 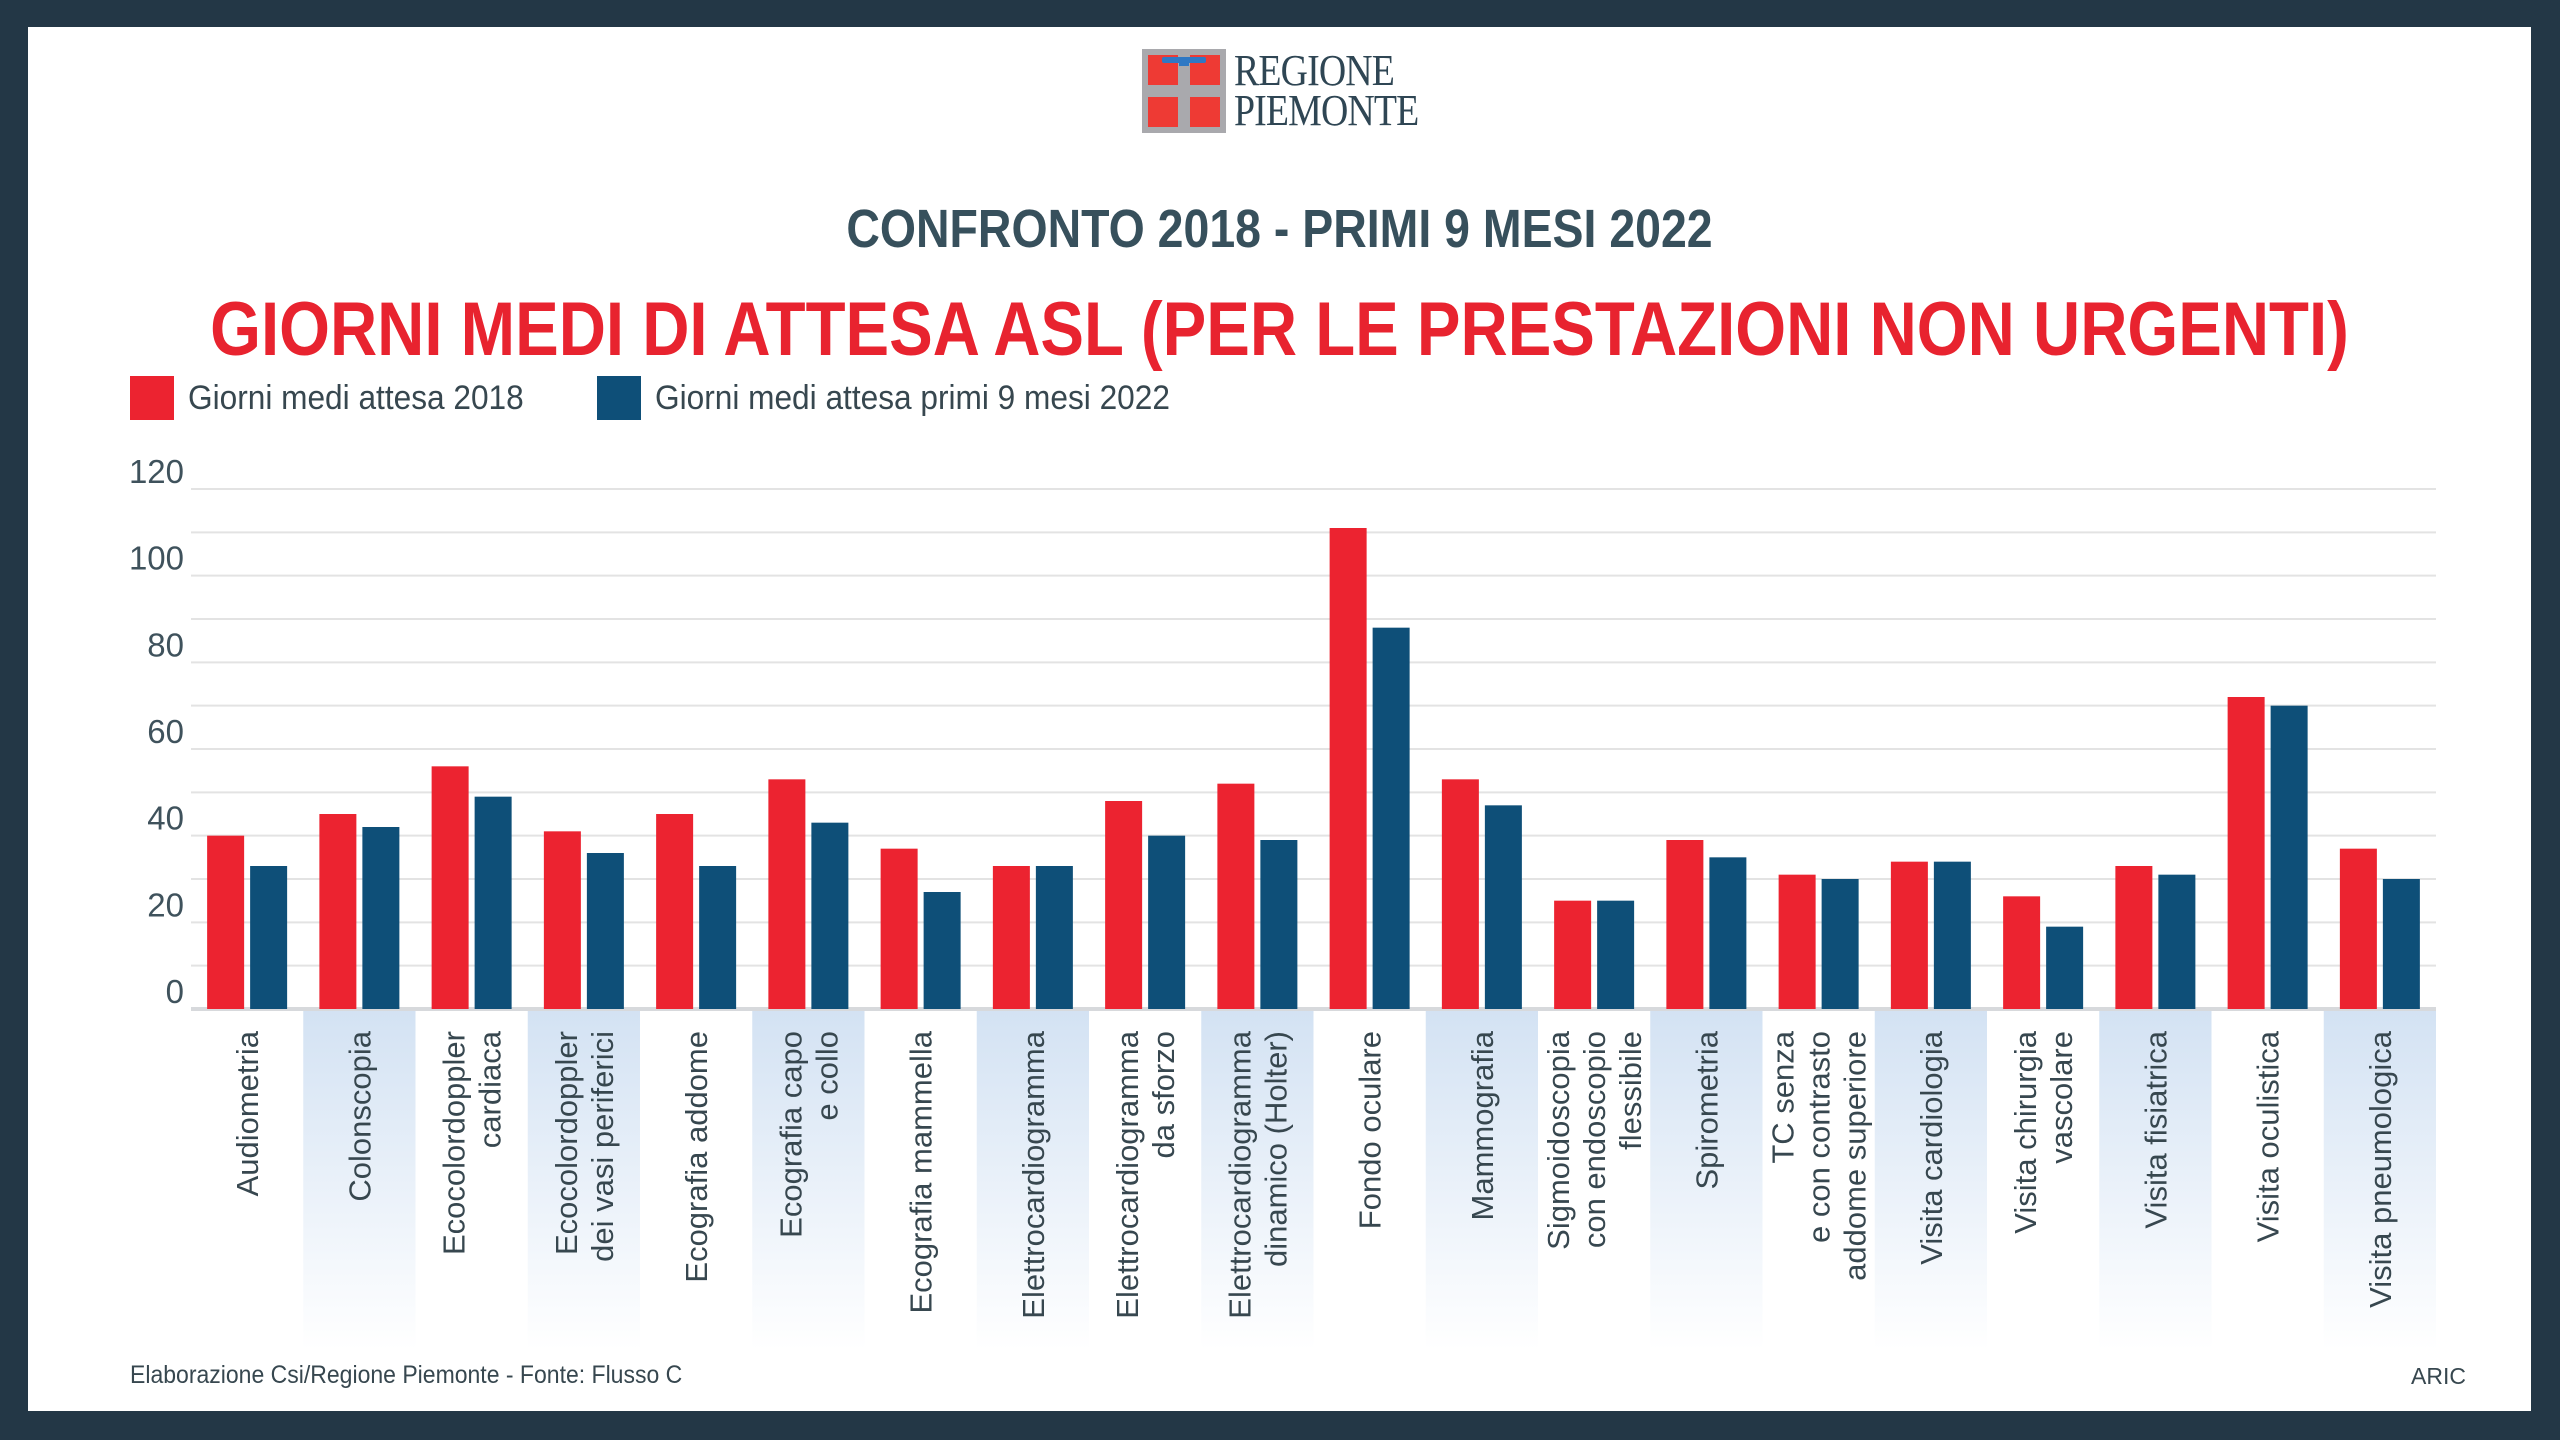 What do you see at coordinates (790, 1134) in the screenshot?
I see `x-tick-label-line: Ecografia capo` at bounding box center [790, 1134].